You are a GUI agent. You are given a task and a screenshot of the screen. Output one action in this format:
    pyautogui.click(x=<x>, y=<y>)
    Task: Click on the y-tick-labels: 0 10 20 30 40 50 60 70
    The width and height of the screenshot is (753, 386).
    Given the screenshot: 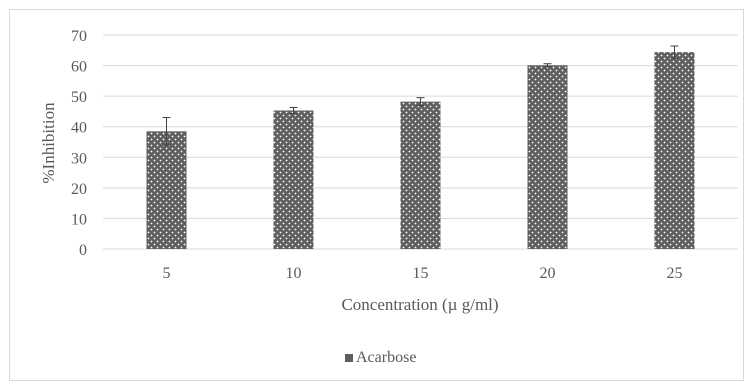 What is the action you would take?
    pyautogui.click(x=79, y=143)
    